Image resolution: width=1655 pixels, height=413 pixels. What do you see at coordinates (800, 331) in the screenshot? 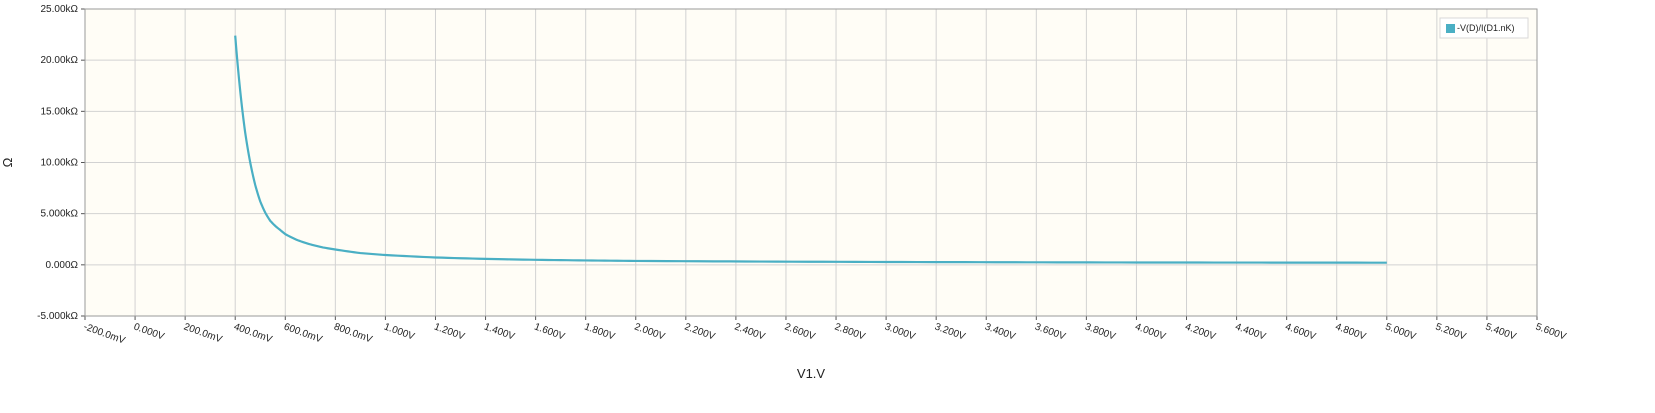
I see `x-tick-label: 2.600V` at bounding box center [800, 331].